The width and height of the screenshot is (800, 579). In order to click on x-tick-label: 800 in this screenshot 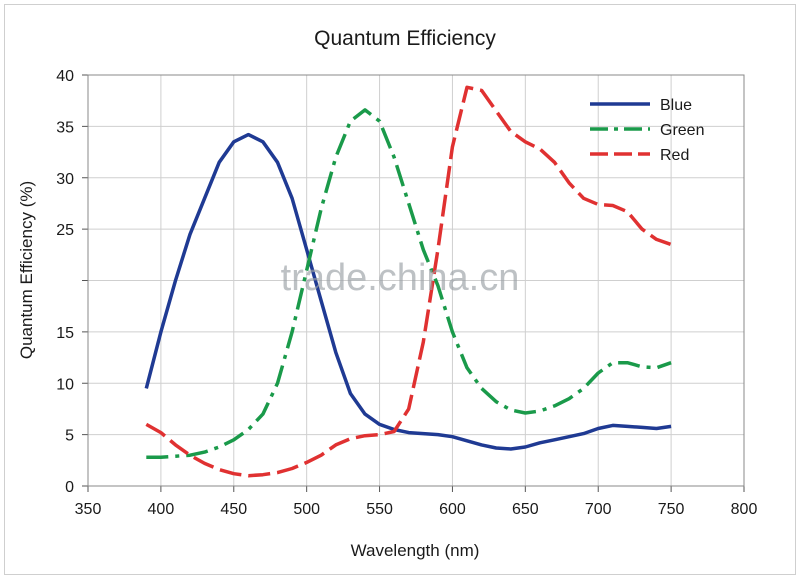, I will do `click(744, 509)`.